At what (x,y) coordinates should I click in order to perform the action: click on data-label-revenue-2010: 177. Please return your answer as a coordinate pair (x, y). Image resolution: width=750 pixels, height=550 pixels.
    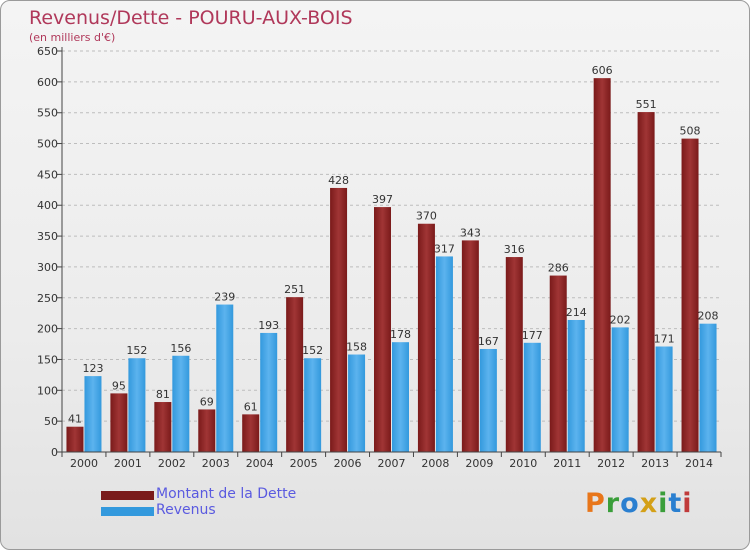
    Looking at the image, I should click on (532, 335).